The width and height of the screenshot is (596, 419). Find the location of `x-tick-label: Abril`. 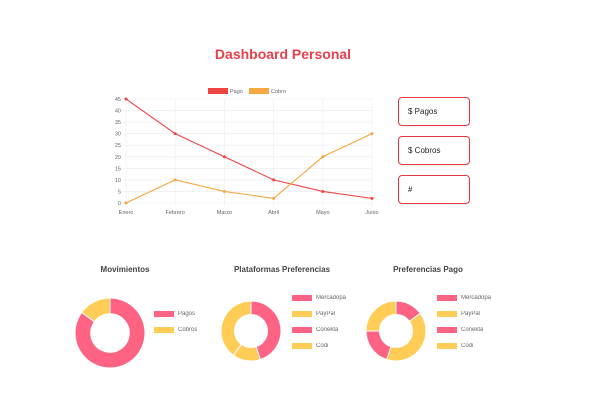

x-tick-label: Abril is located at coordinates (273, 213).